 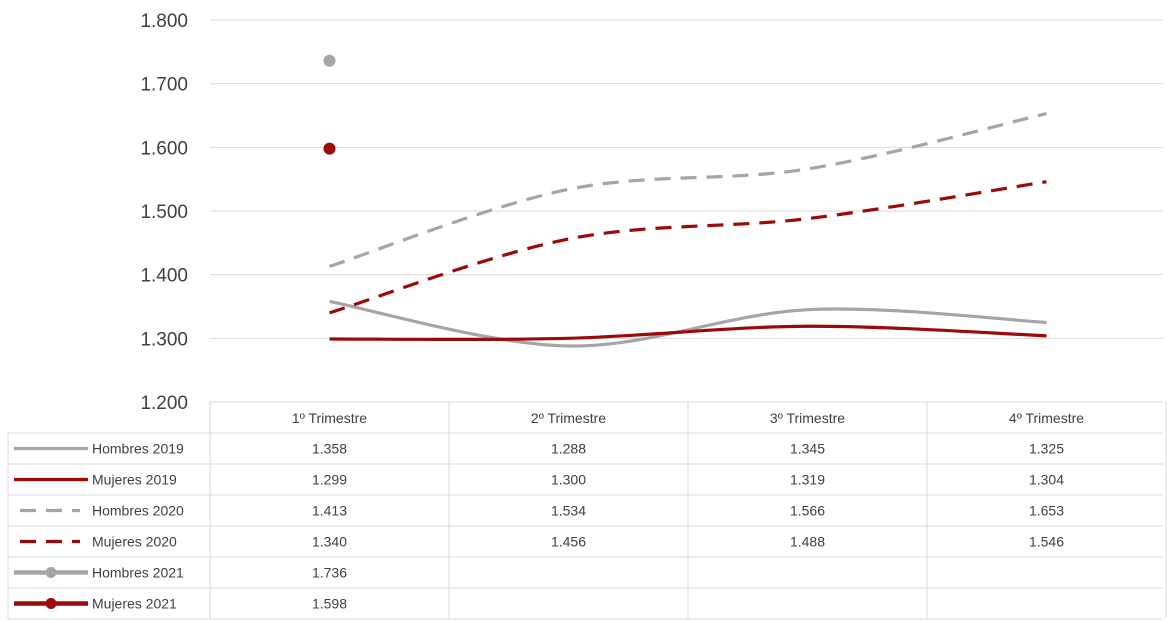 What do you see at coordinates (568, 480) in the screenshot?
I see `data-label: 1.300` at bounding box center [568, 480].